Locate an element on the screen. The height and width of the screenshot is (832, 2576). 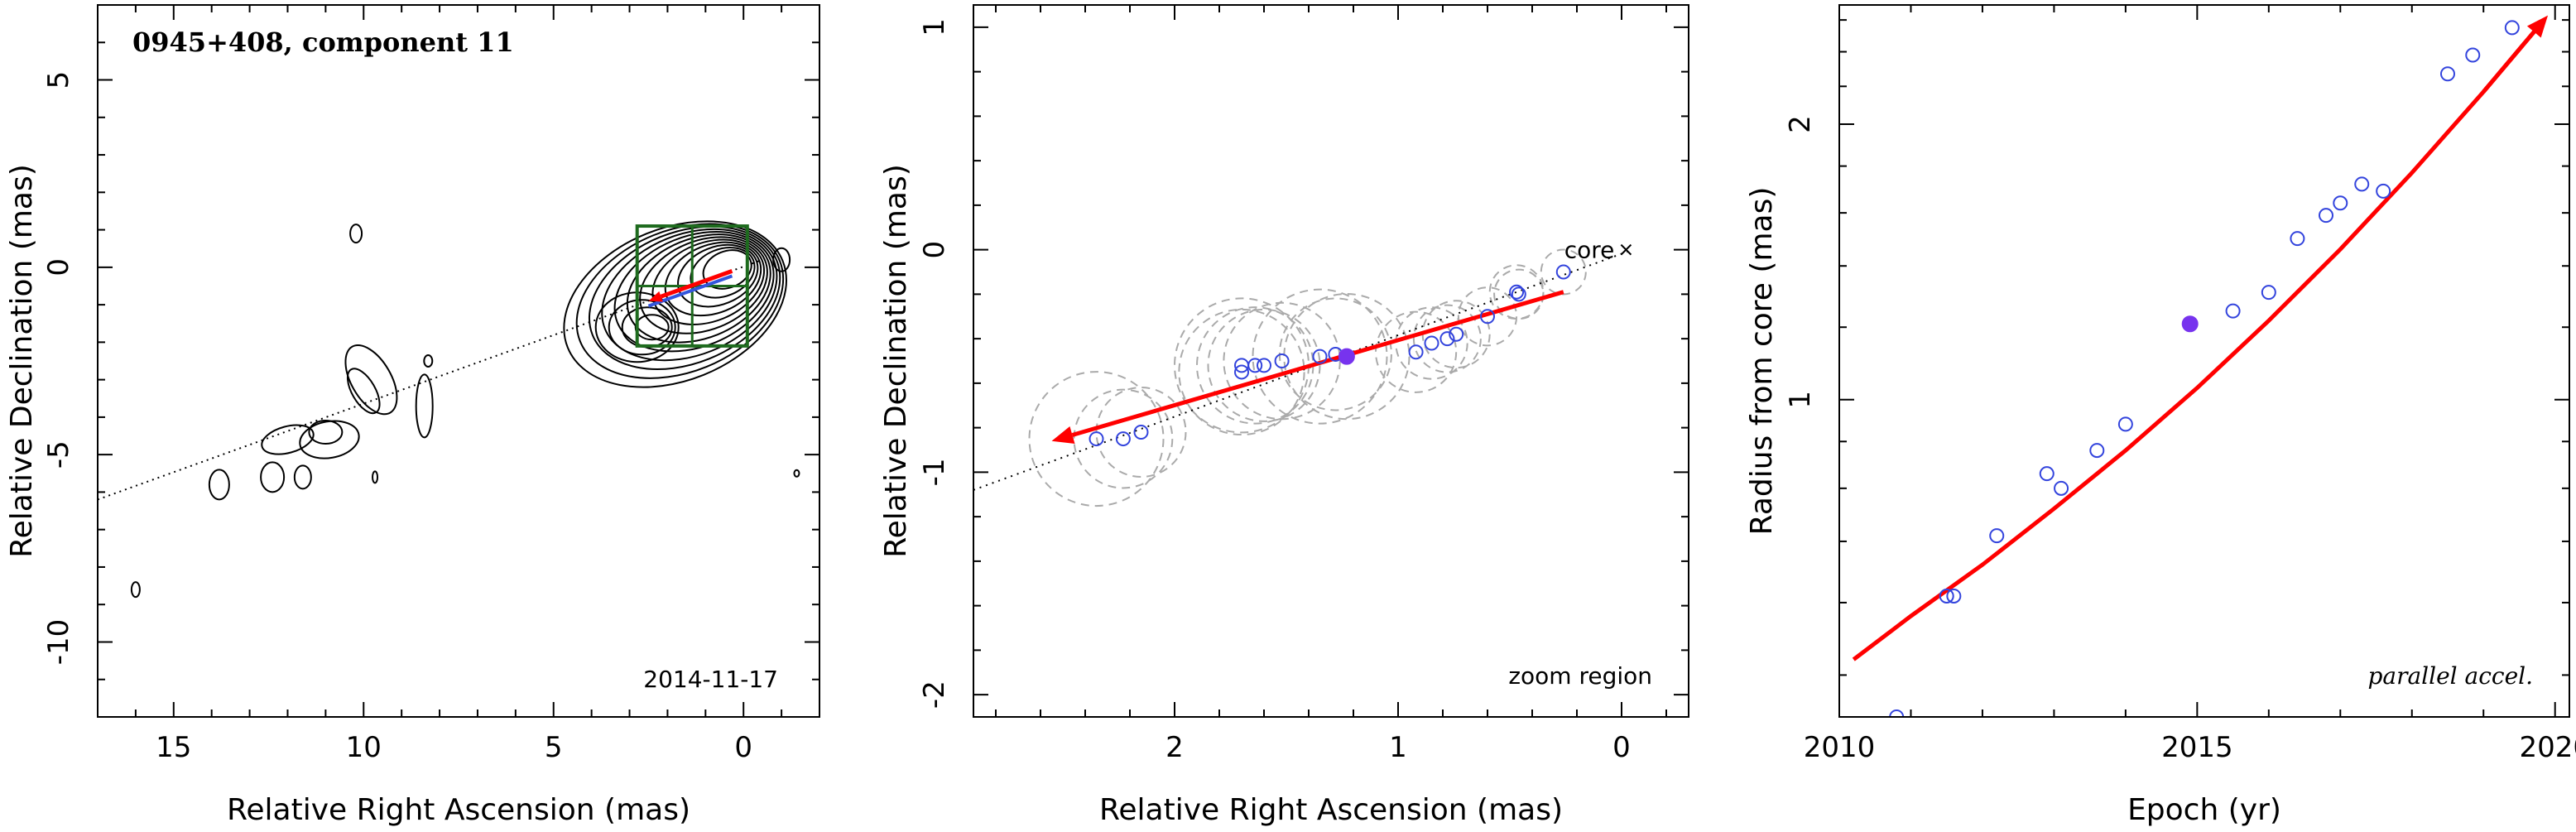
panel2-x-axis-label: Relative Right Ascension (mas) is located at coordinates (1331, 810).